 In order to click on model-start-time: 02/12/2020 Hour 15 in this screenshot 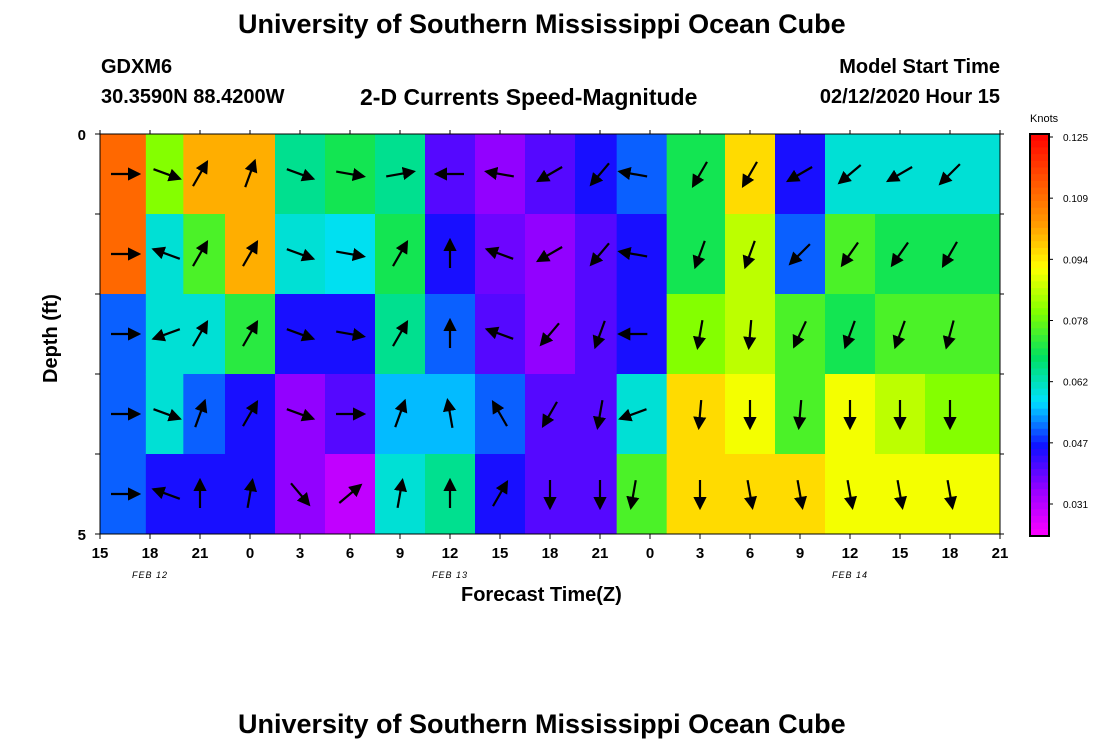, I will do `click(909, 97)`.